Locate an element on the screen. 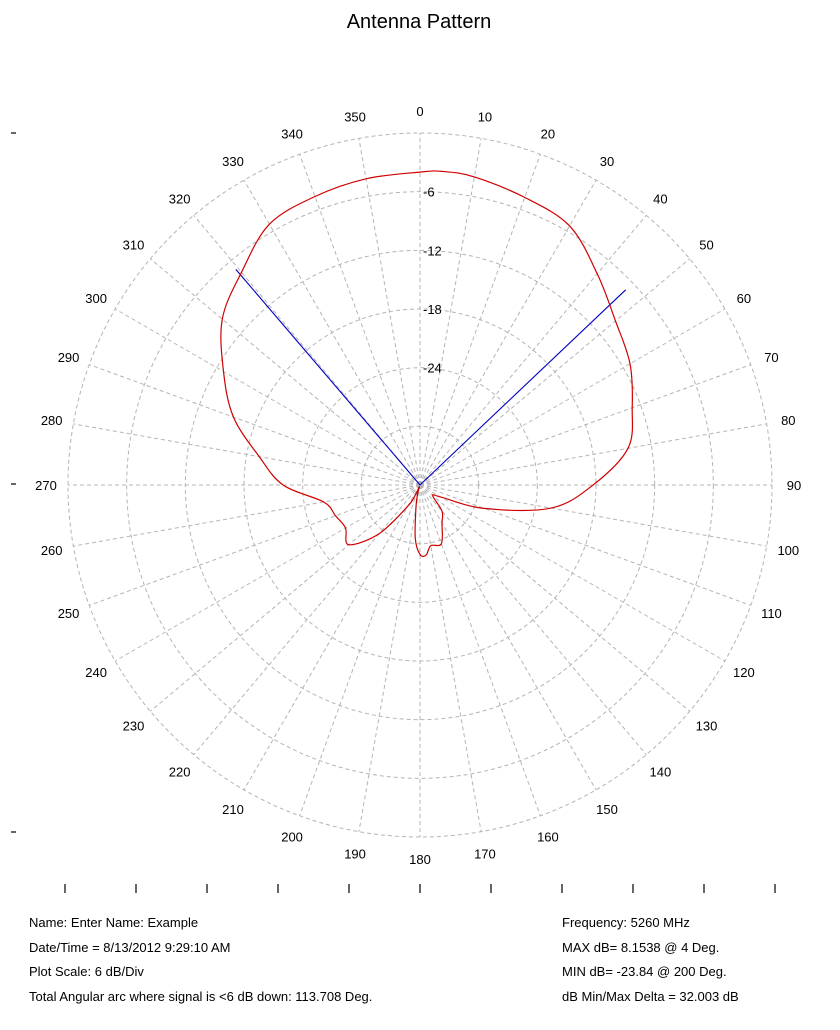 This screenshot has width=840, height=1030. ring-db-label: -18 is located at coordinates (432, 309).